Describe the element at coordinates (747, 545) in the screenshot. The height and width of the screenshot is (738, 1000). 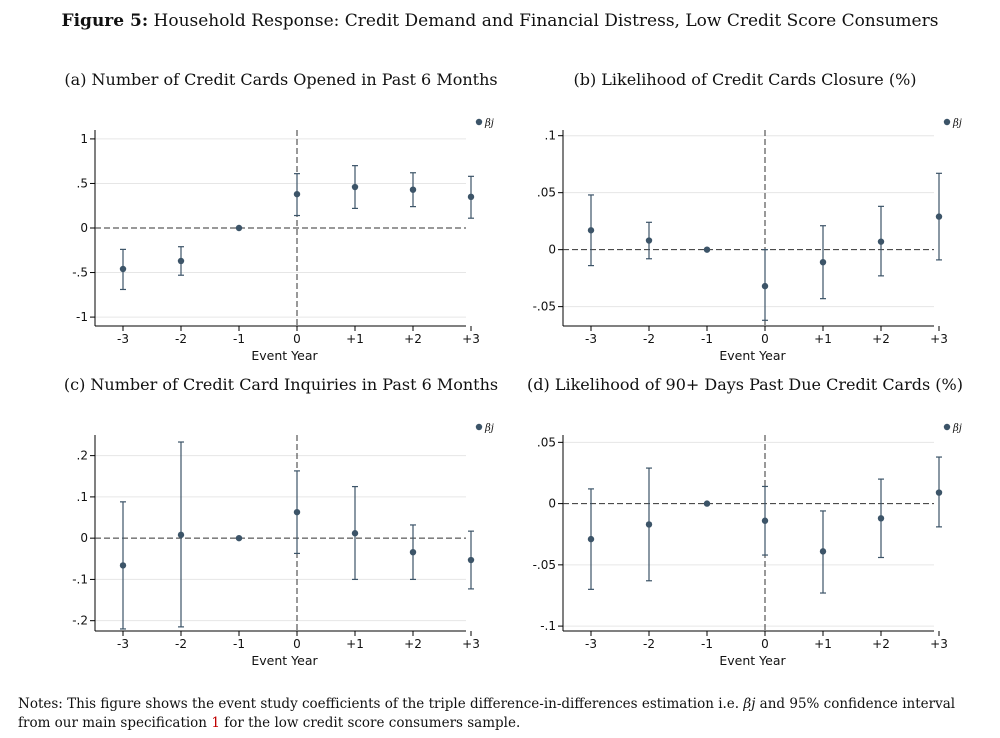
I see `panel-d-chart: -.1 -.05 0 .05 -3 -2 -1 0 +1 +2 +3 Event Year βj` at that location.